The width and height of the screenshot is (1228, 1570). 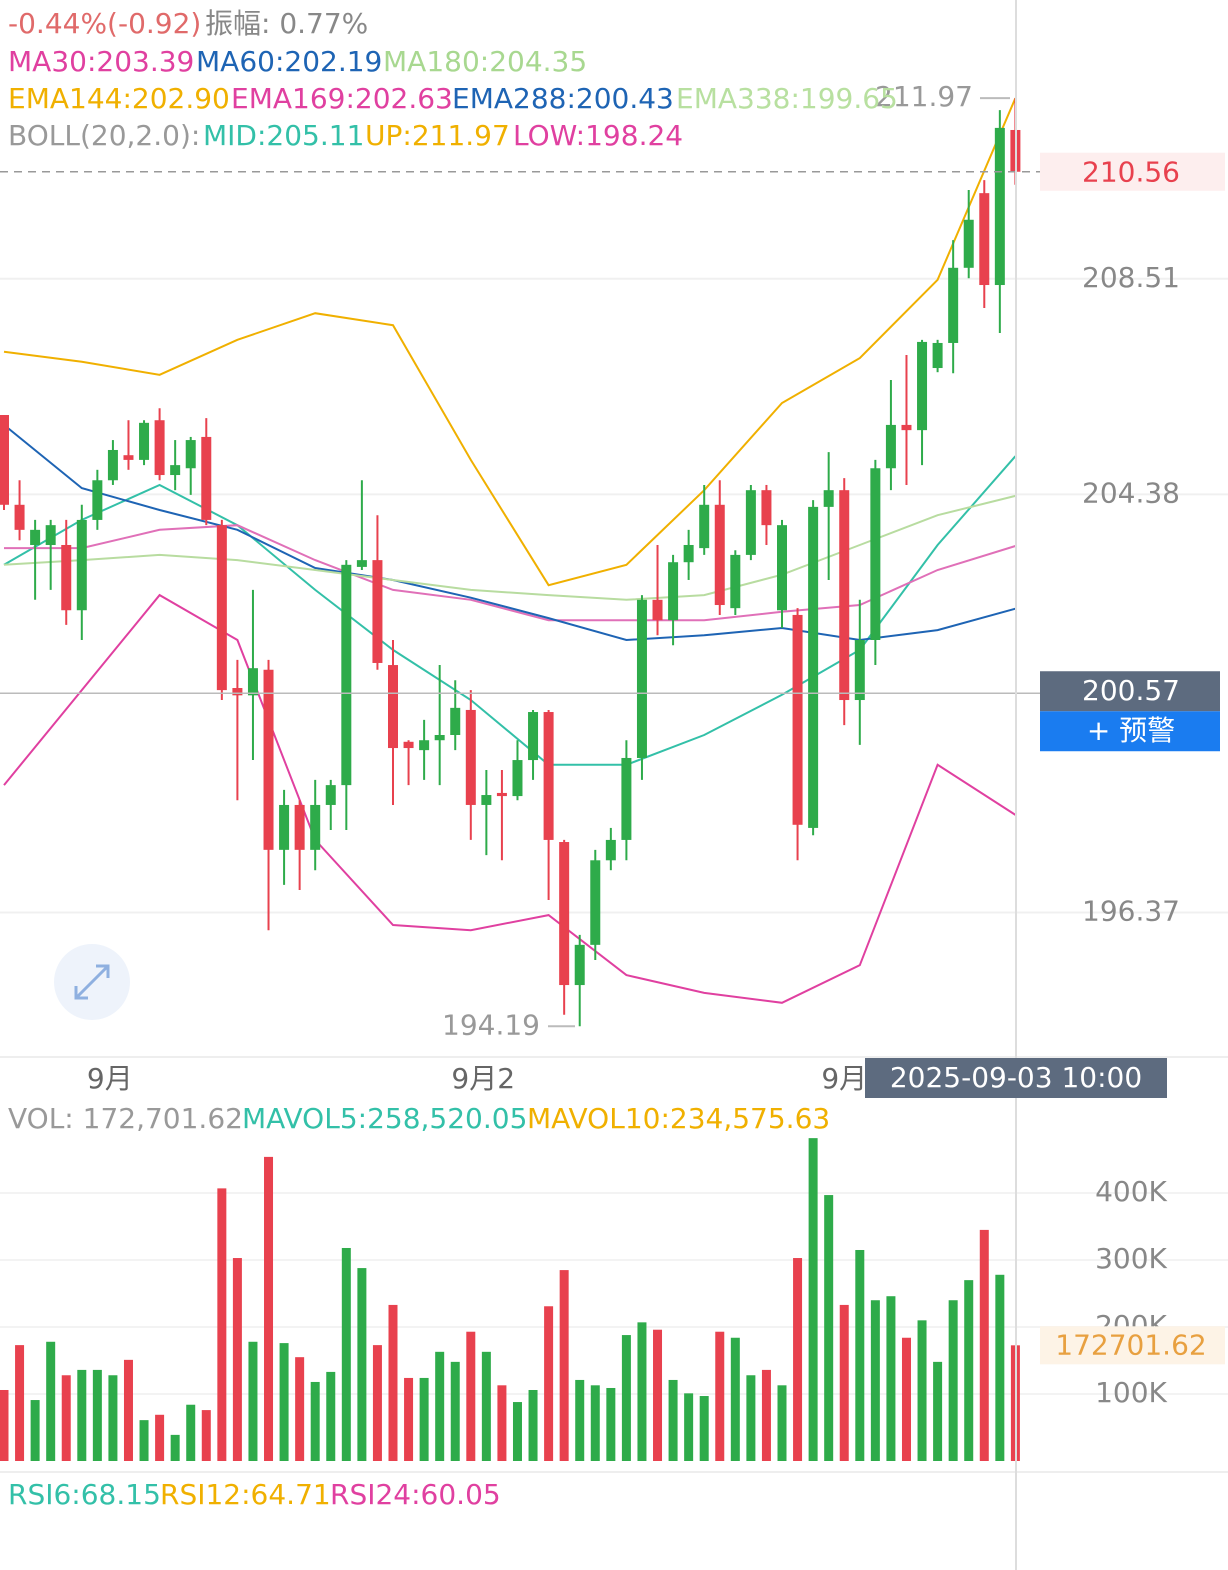 I want to click on high-marker: 211.97, so click(x=924, y=96).